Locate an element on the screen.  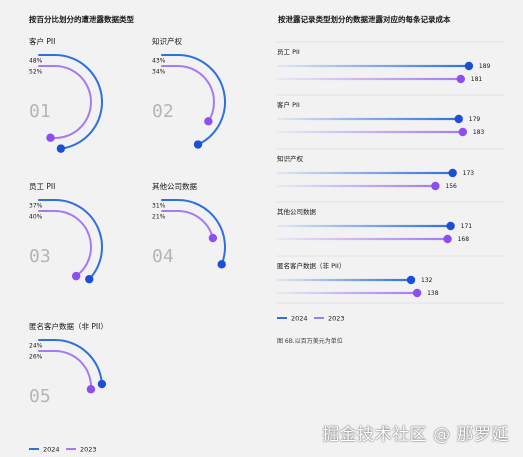
gauge-title: 匿名客户数据（非 PII） is located at coordinates (68, 326).